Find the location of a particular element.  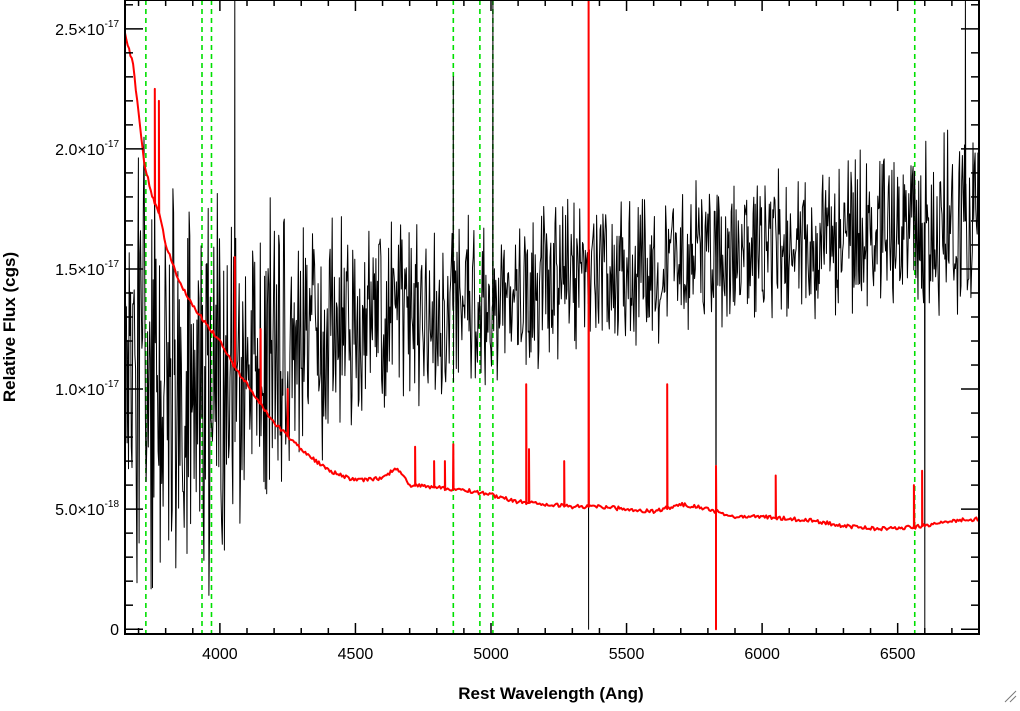

y-tick-mantissa: 5.0×10 is located at coordinates (79, 510).